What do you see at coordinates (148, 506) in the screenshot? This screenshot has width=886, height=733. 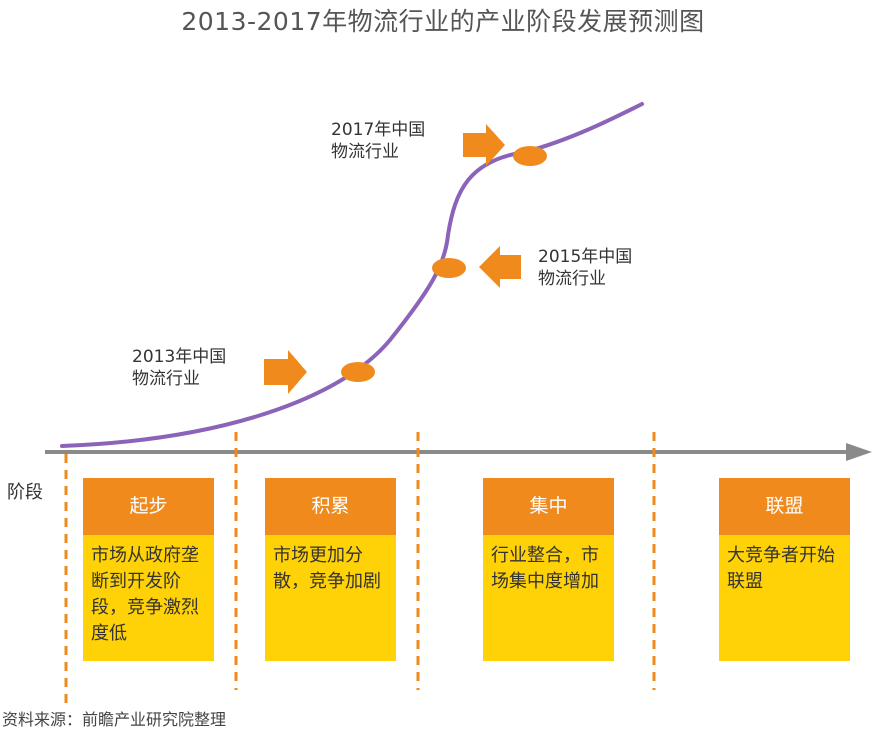 I see `stage-title: 起步` at bounding box center [148, 506].